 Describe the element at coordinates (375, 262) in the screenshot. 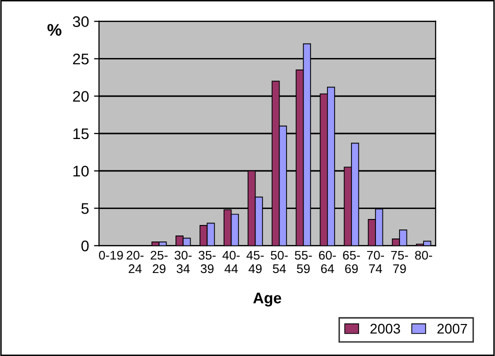

I see `x-tick-label: 70- 74` at that location.